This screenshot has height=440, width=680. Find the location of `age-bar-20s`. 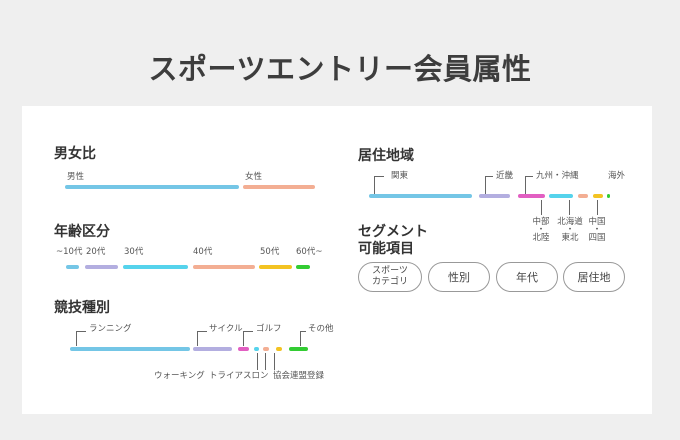

age-bar-20s is located at coordinates (101, 267).